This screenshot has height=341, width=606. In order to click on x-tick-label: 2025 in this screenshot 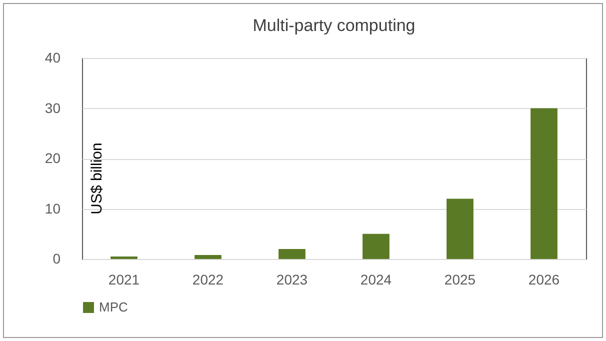, I will do `click(460, 280)`.